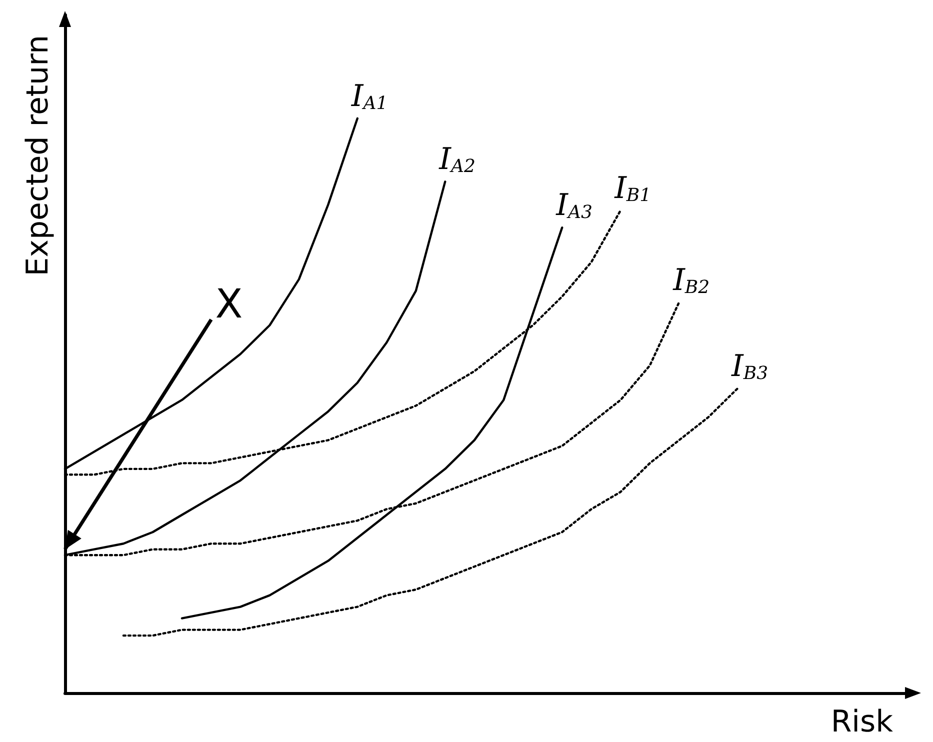 This screenshot has width=933, height=742. Describe the element at coordinates (457, 160) in the screenshot. I see `series-label: IA2` at that location.